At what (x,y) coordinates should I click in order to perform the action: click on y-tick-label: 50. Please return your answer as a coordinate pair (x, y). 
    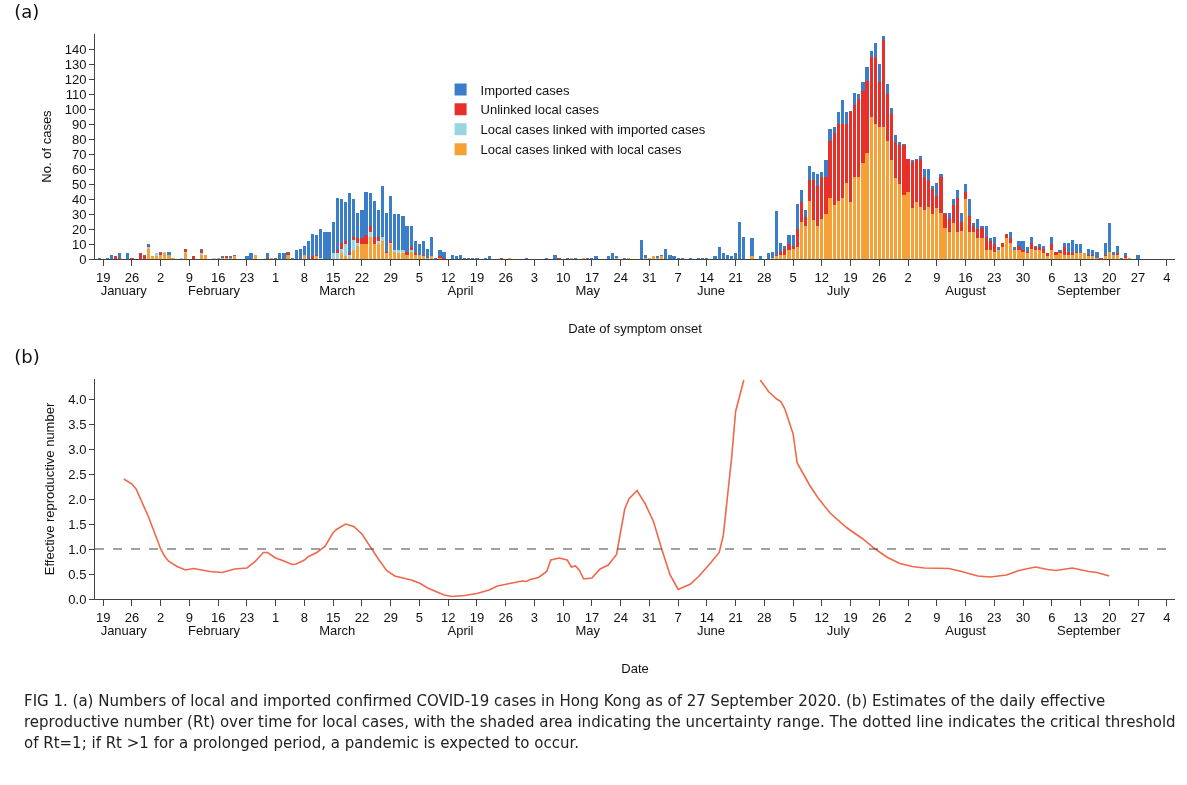
    Looking at the image, I should click on (79, 184).